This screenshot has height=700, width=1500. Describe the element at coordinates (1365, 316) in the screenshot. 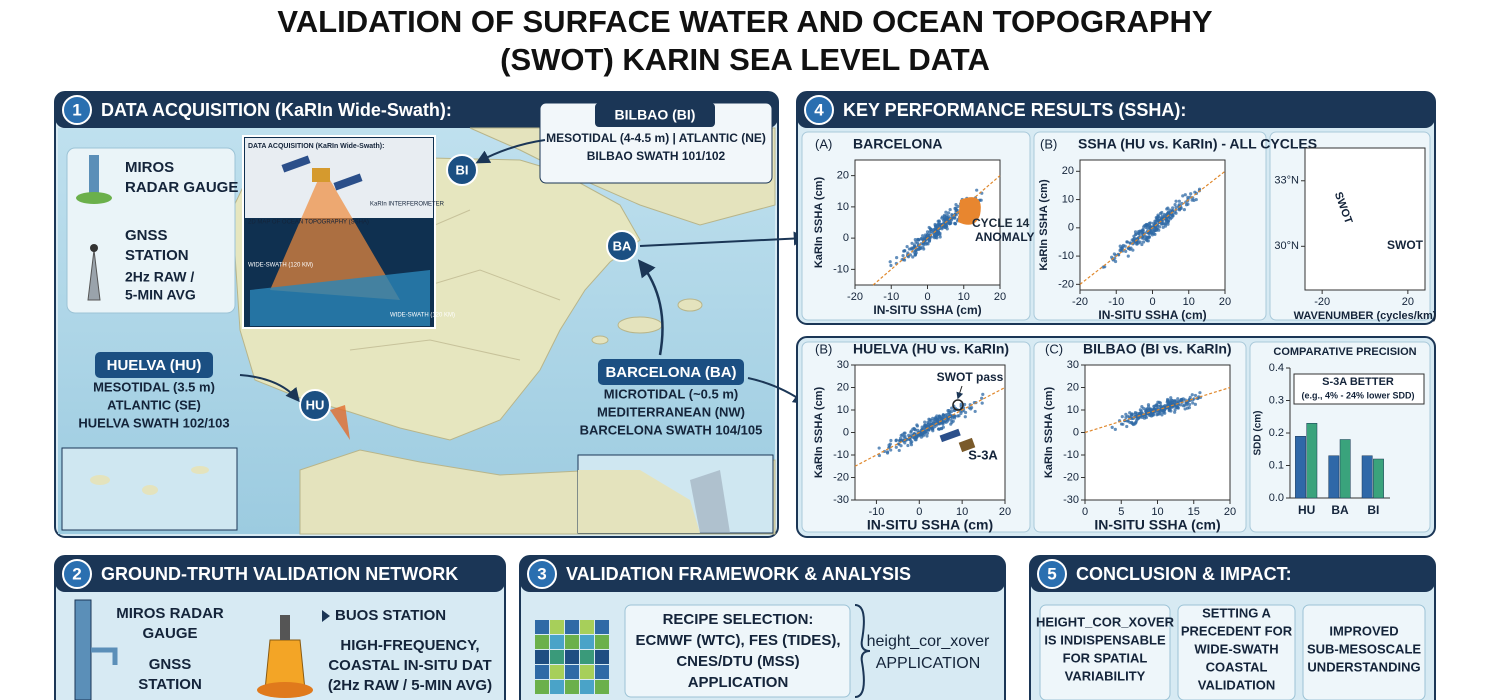

I see `x-axis-label: WAVENUMBER (cycles/km)` at that location.